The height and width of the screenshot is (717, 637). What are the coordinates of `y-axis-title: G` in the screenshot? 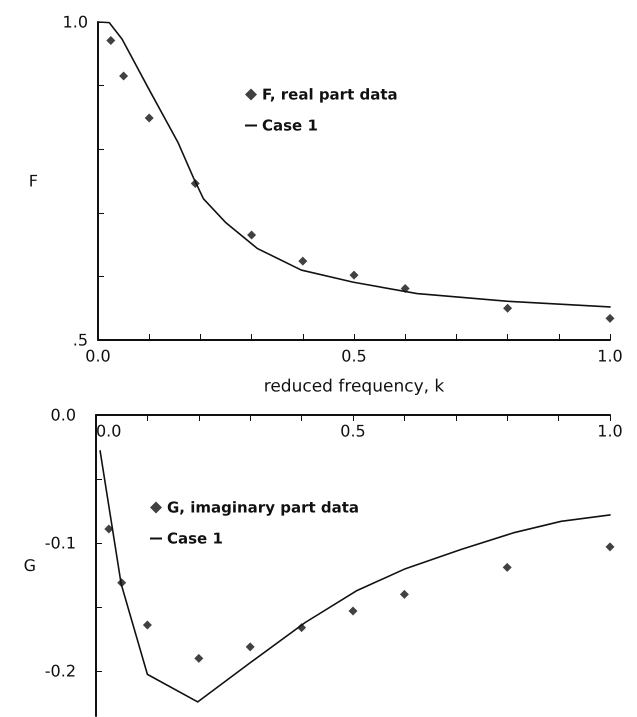 It's located at (30, 565).